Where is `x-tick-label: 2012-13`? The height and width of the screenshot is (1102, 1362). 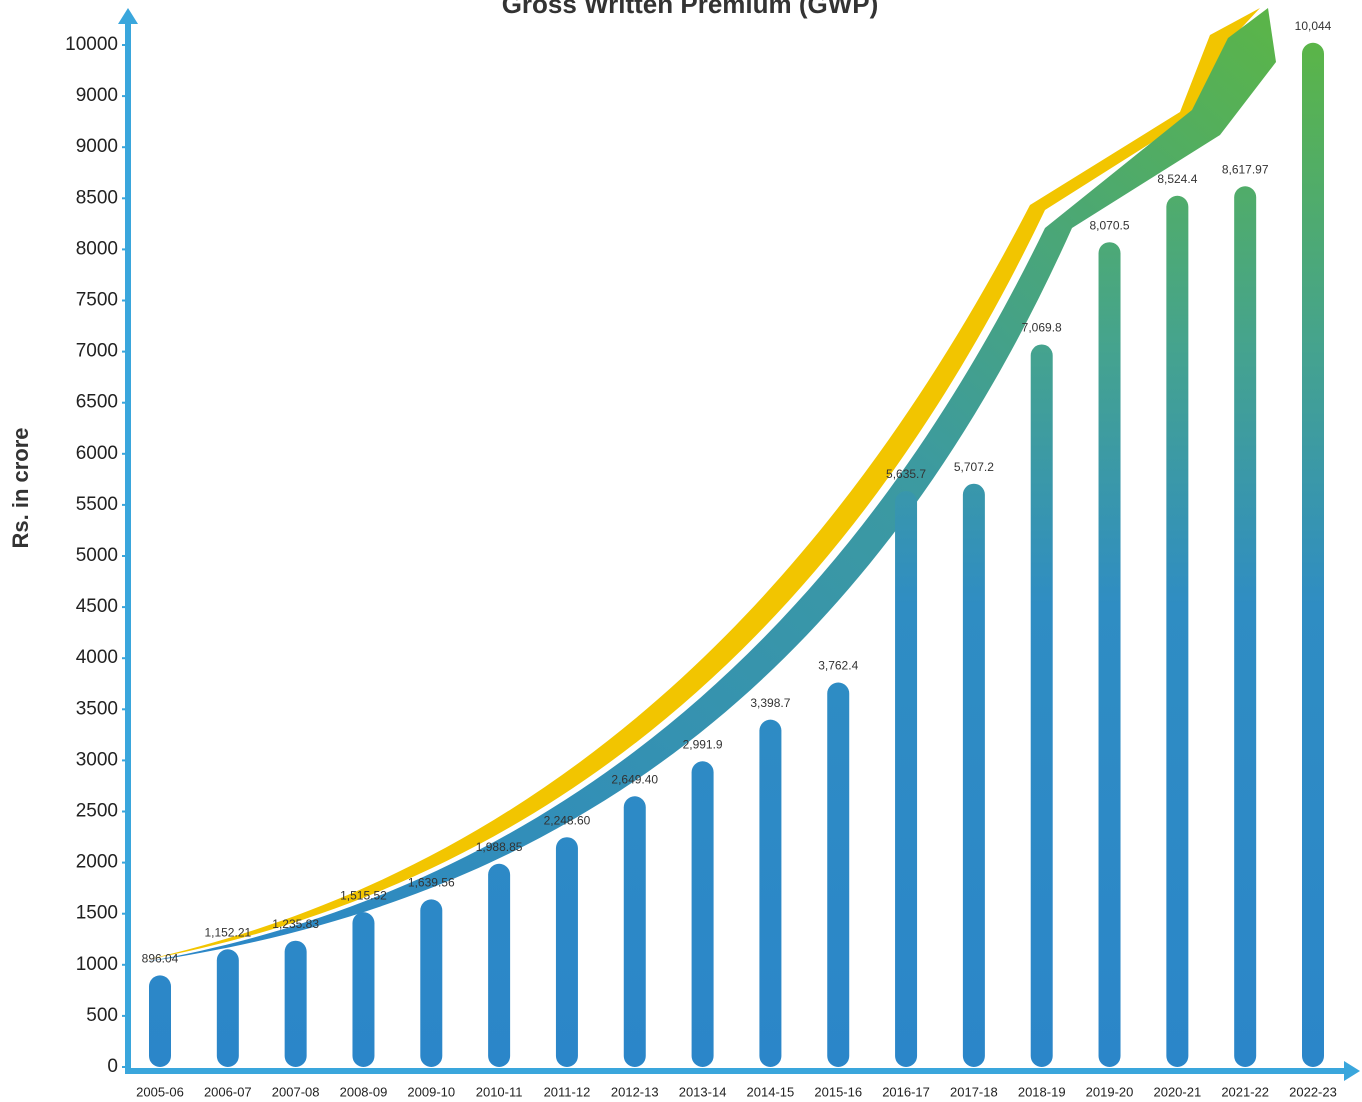
x-tick-label: 2012-13 is located at coordinates (635, 1091).